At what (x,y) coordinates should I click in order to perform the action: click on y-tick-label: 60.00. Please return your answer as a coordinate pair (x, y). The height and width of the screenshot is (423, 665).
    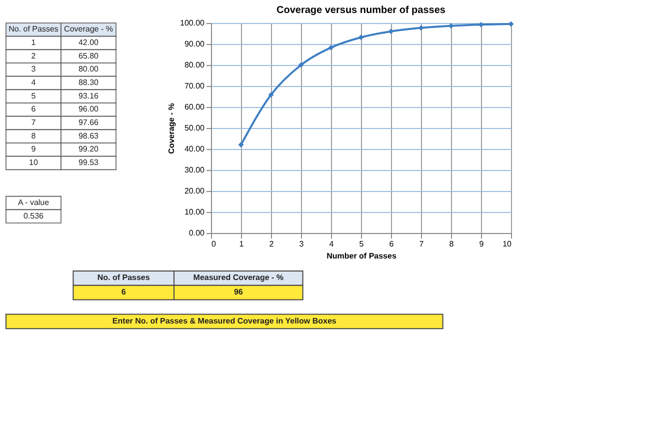
    Looking at the image, I should click on (195, 107).